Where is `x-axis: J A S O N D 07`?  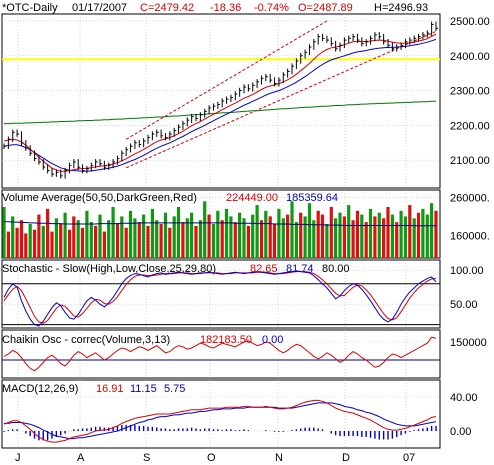
x-axis: J A S O N D 07 is located at coordinates (215, 458).